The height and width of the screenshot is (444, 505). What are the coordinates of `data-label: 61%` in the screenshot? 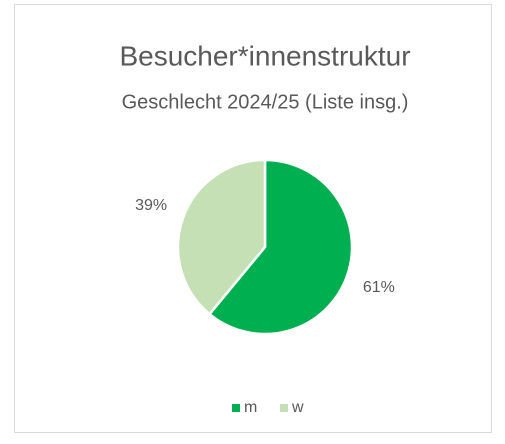 It's located at (379, 287).